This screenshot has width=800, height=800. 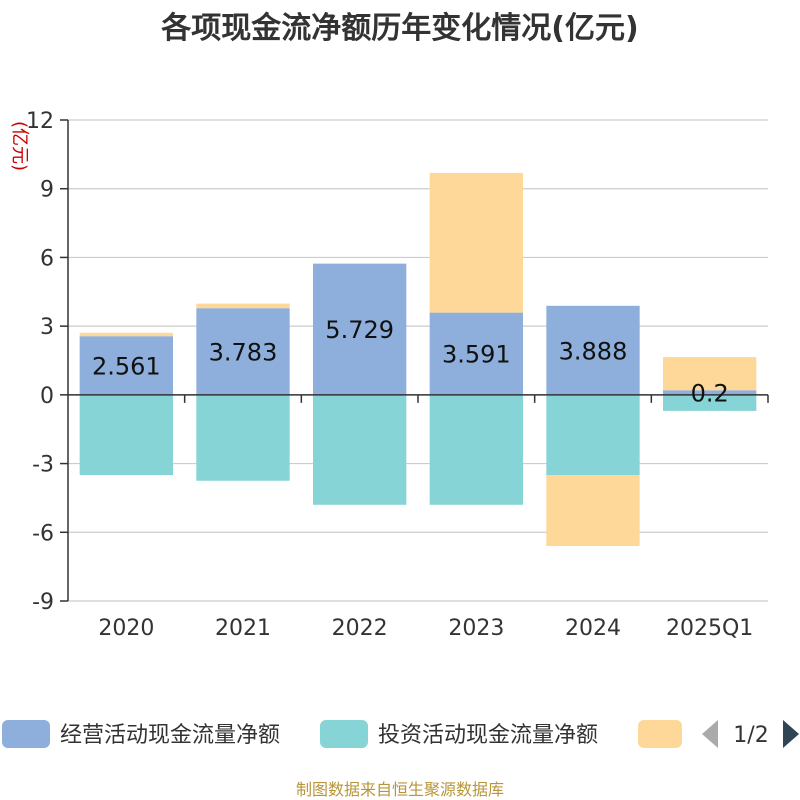 I want to click on bar-1-2023, so click(x=476, y=449).